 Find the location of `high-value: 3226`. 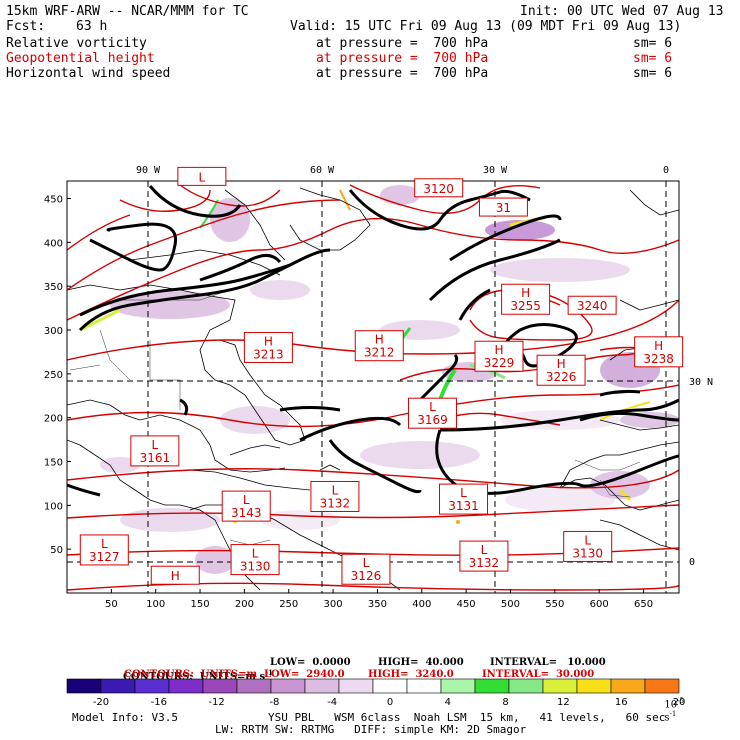

high-value: 3226 is located at coordinates (561, 377).